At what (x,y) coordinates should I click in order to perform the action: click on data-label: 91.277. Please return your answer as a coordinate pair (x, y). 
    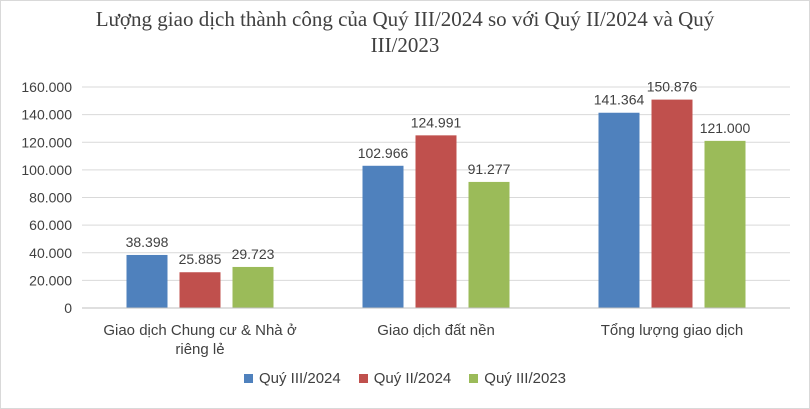
    Looking at the image, I should click on (489, 169).